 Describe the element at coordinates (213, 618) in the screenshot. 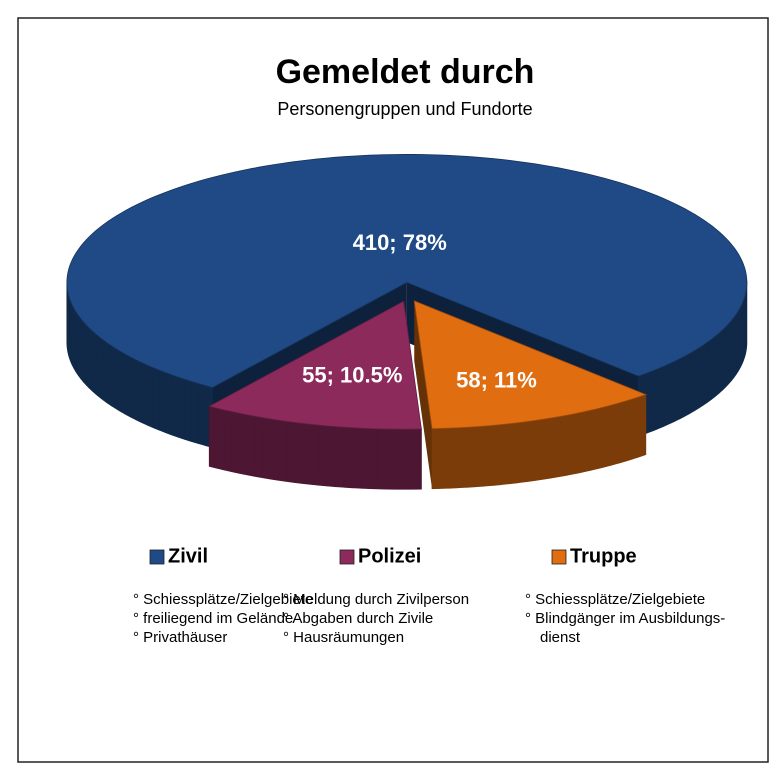

I see `legend-note: ° freiliegend im Gelände` at that location.